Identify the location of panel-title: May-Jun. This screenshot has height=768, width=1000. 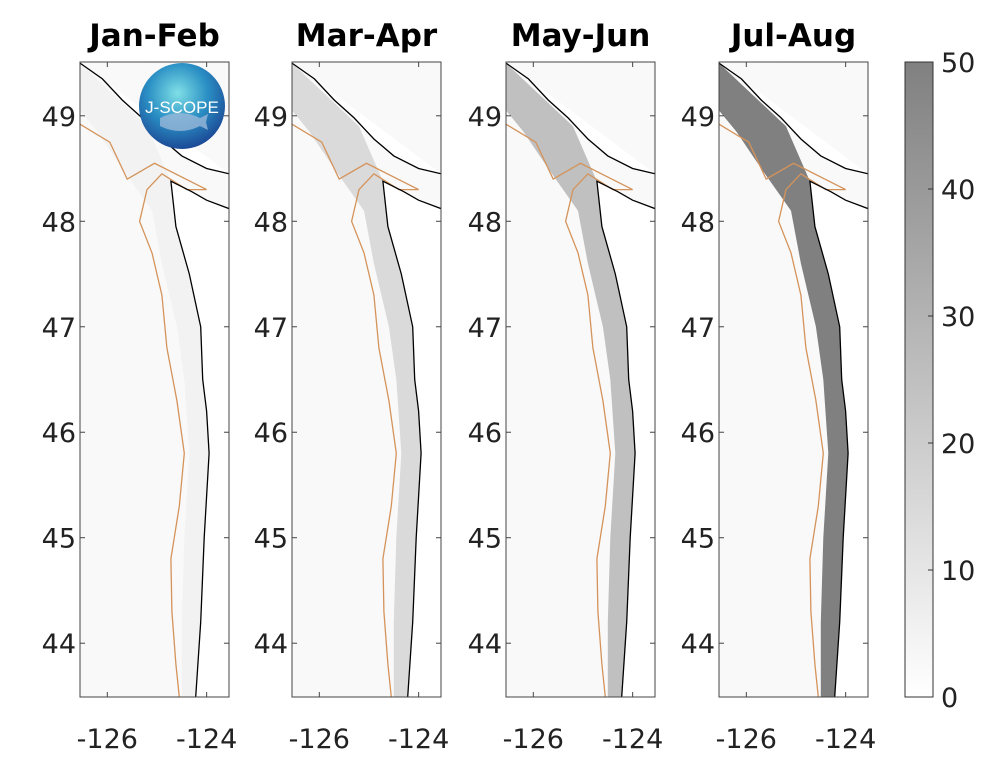
(581, 36).